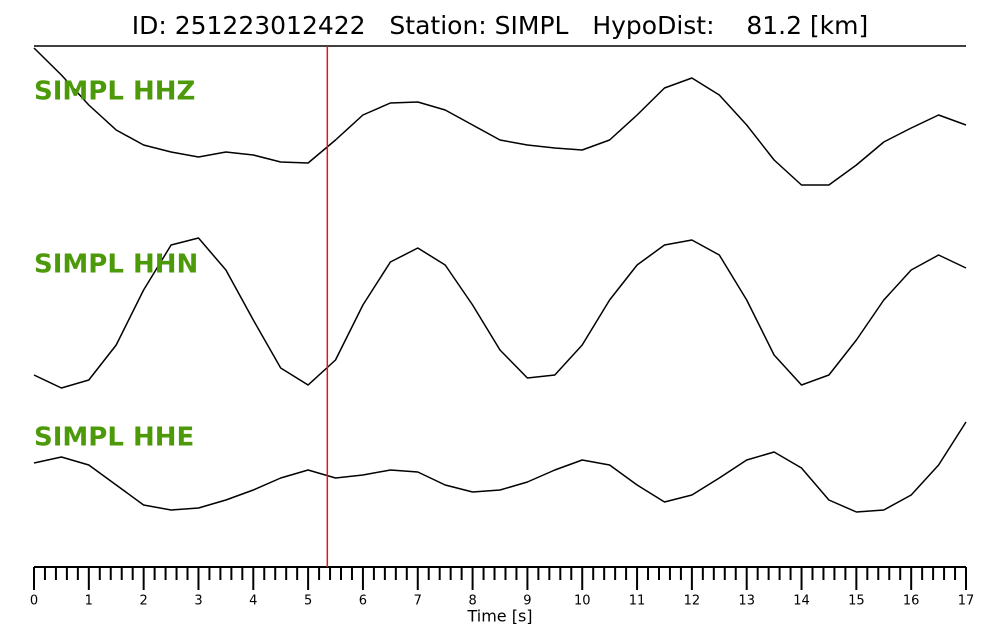 This screenshot has width=1000, height=640. Describe the element at coordinates (418, 601) in the screenshot. I see `x-tick-label: 7` at that location.